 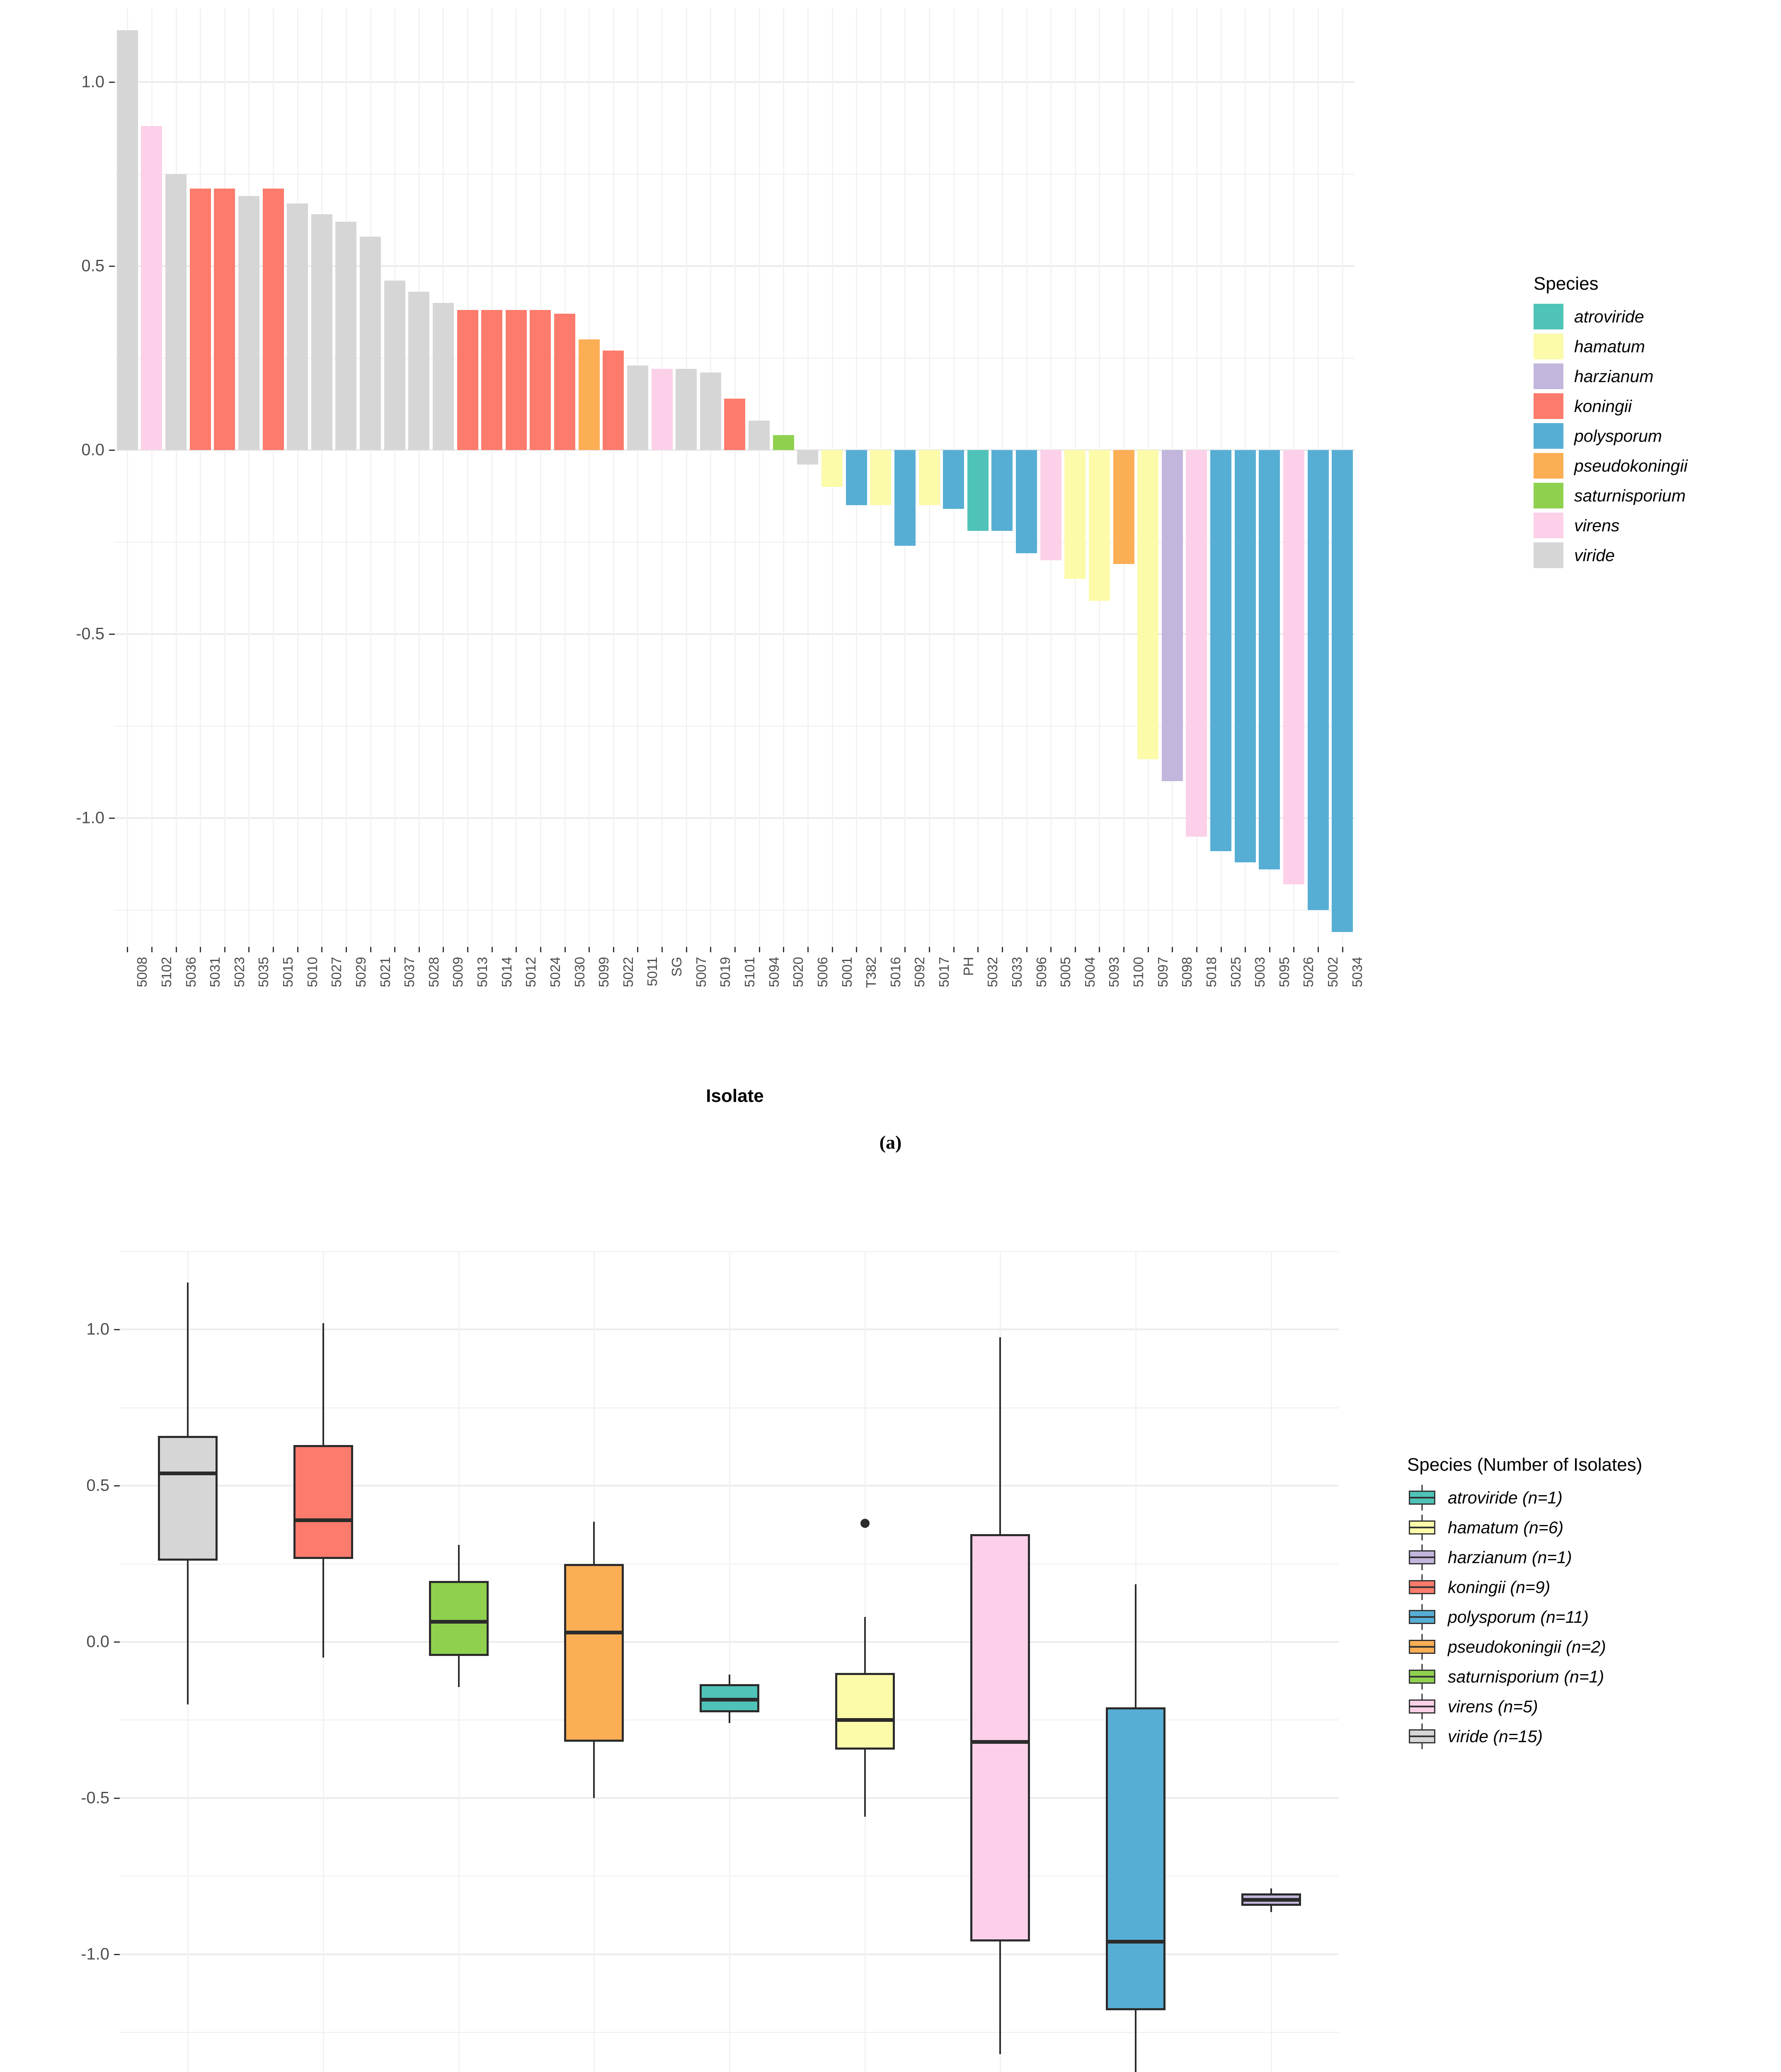 I want to click on bar-T382, so click(x=857, y=478).